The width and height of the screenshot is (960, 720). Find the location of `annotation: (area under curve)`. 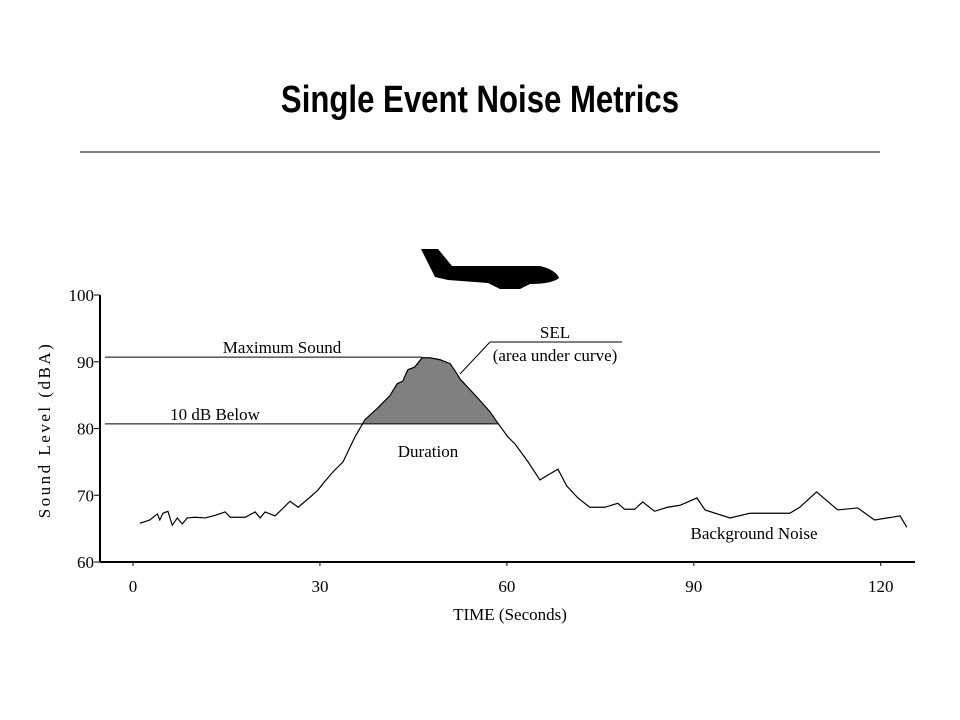

annotation: (area under curve) is located at coordinates (555, 355).